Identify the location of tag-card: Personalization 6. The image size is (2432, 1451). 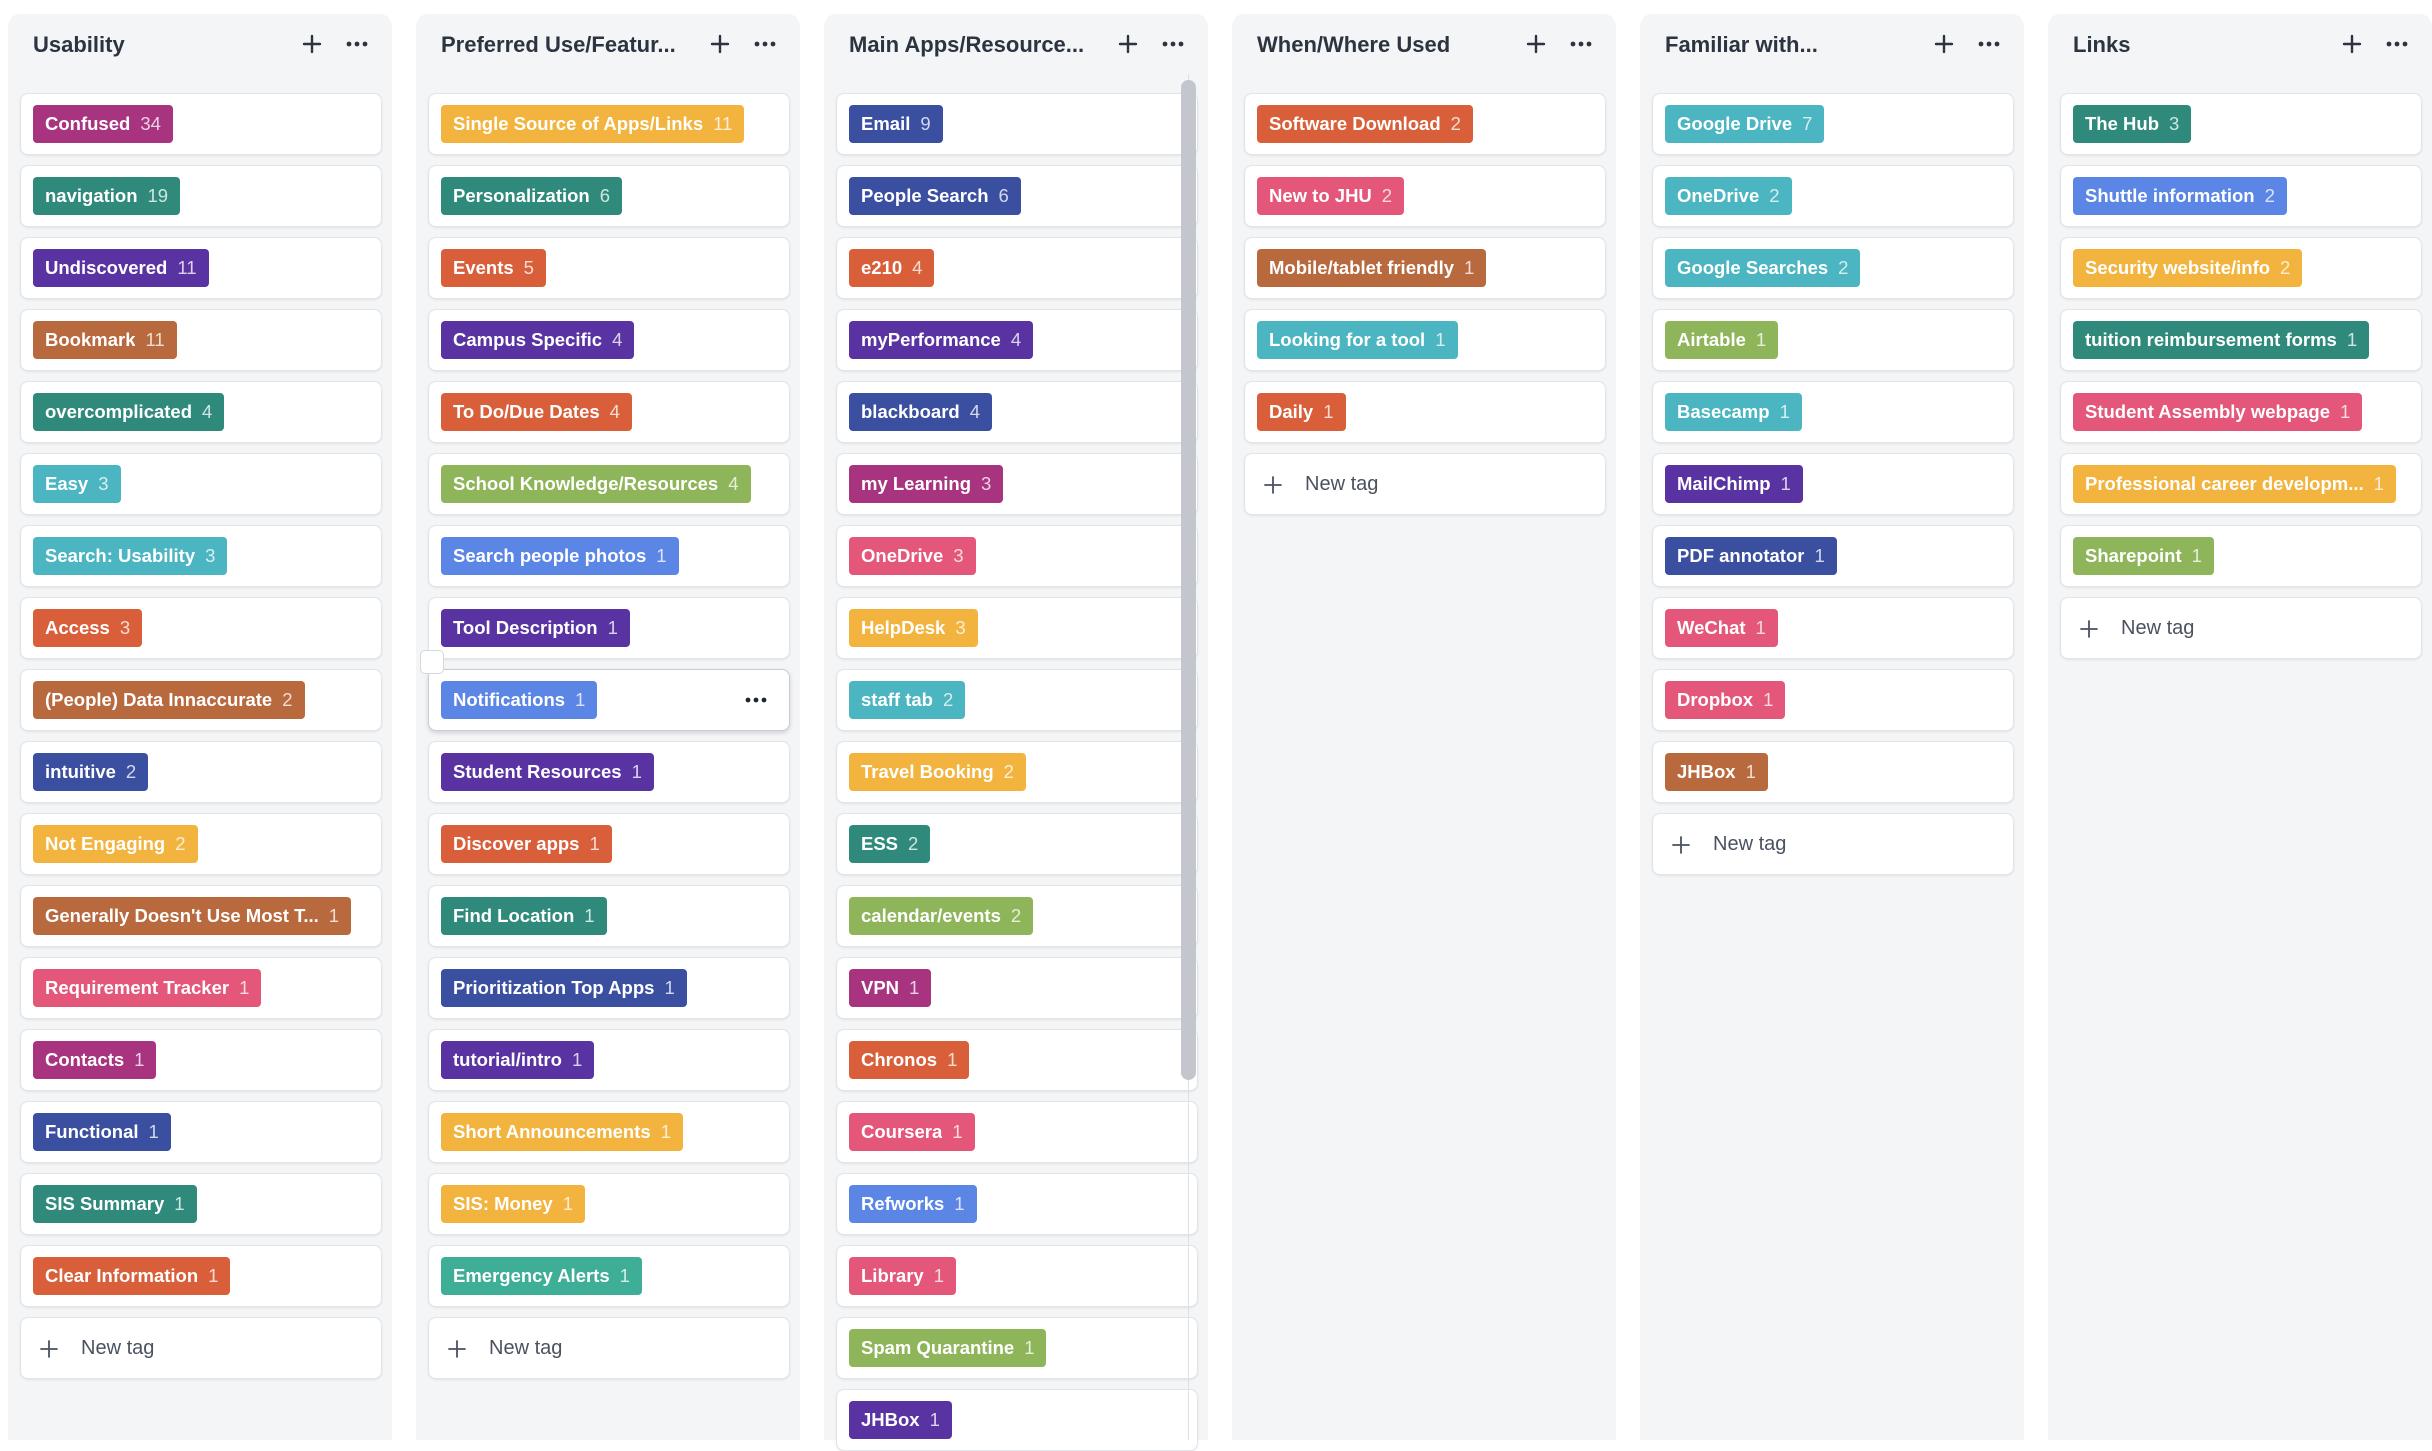
(609, 196).